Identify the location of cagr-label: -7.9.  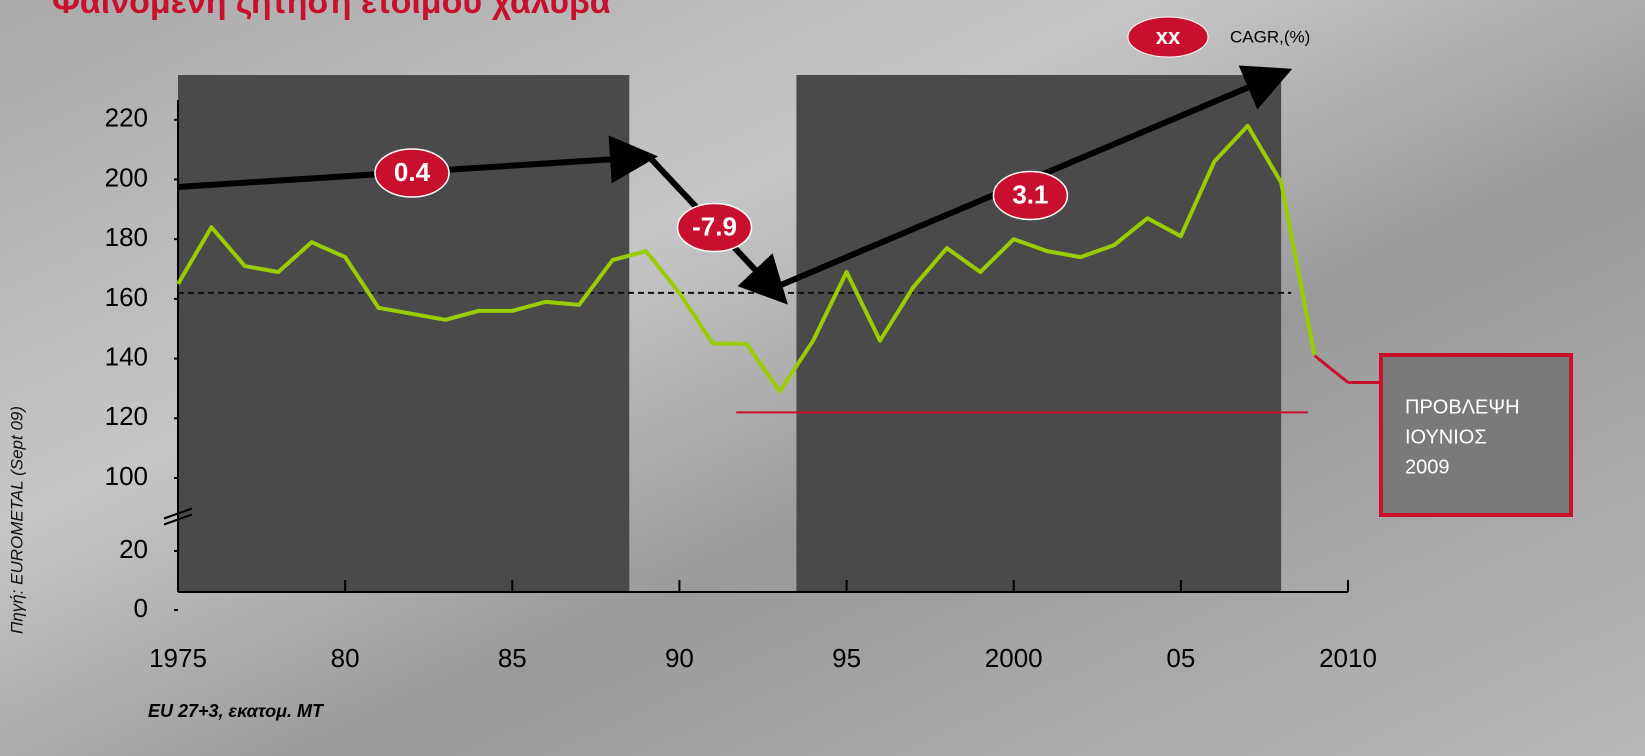
(714, 226).